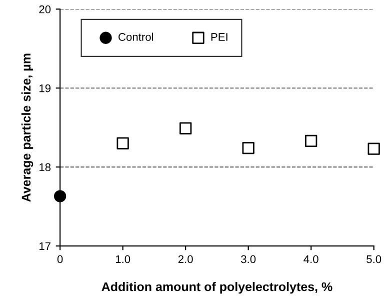 This screenshot has height=304, width=385. Describe the element at coordinates (60, 259) in the screenshot. I see `x-tick-label: 0` at that location.